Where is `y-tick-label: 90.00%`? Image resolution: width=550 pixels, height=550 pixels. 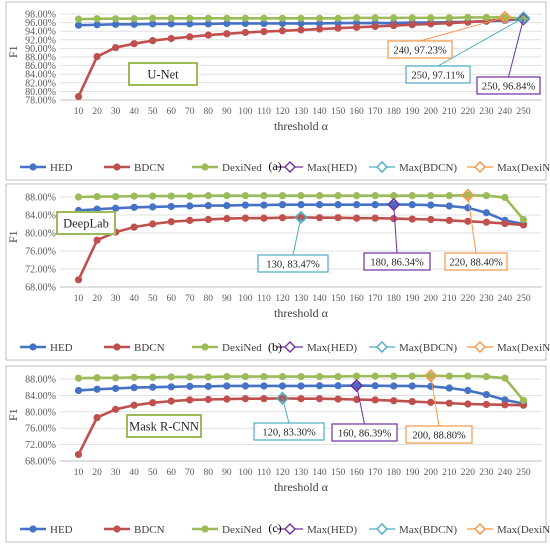 y-tick-label: 90.00% is located at coordinates (40, 49).